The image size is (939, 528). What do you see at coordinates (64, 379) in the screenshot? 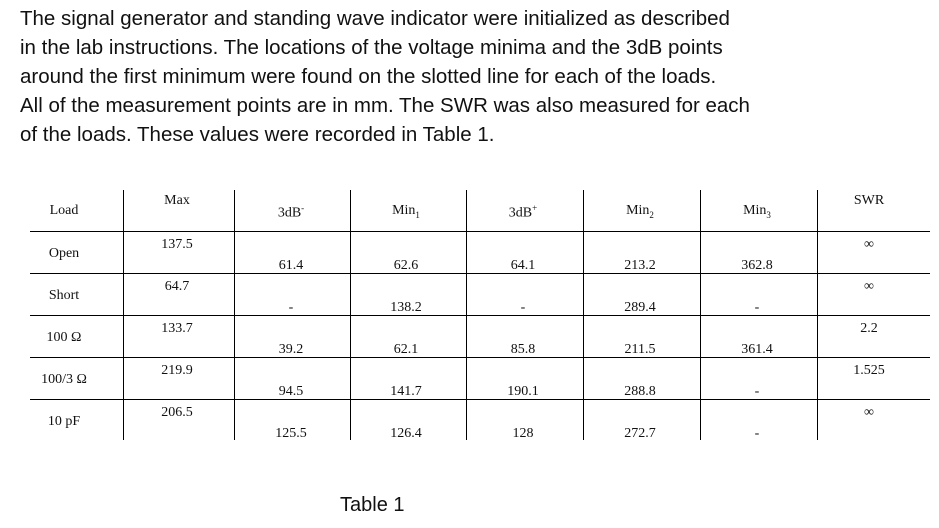
I see `table-cell-load: 100/3 Ω` at bounding box center [64, 379].